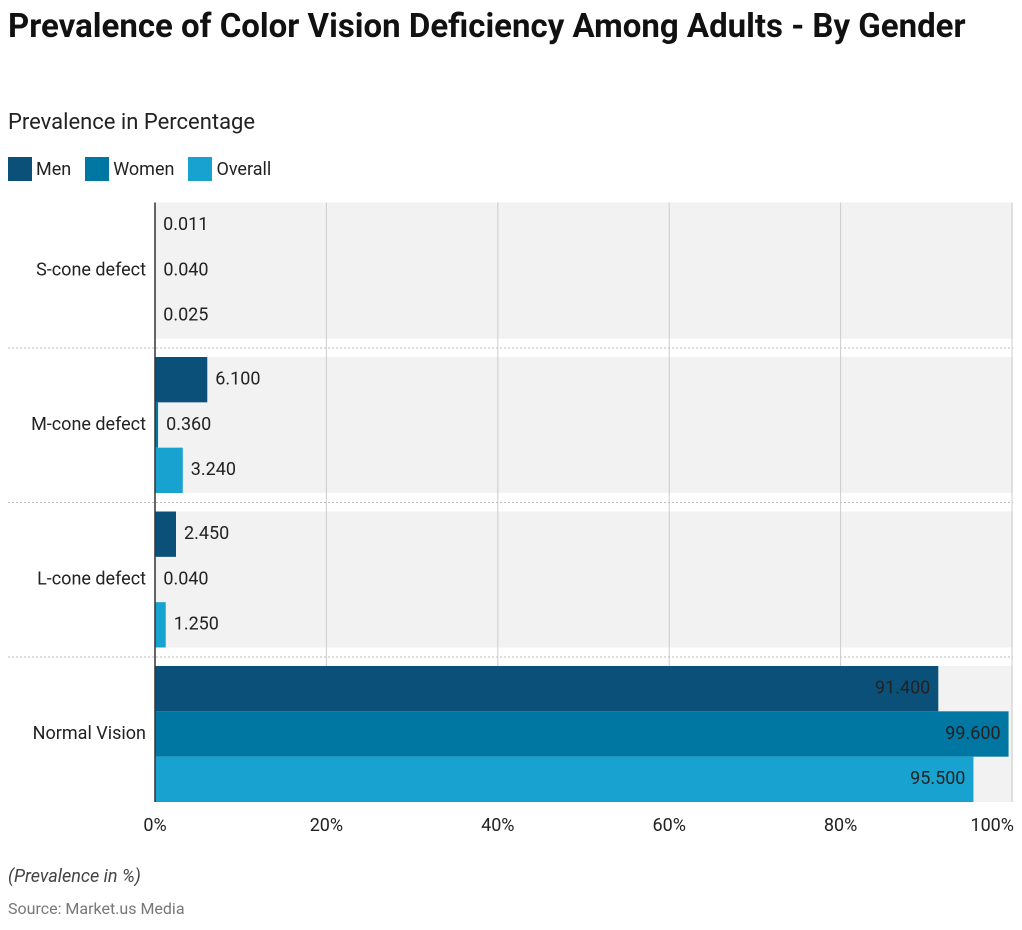 The height and width of the screenshot is (930, 1022). Describe the element at coordinates (154, 825) in the screenshot. I see `x-tick-label: 0%` at that location.